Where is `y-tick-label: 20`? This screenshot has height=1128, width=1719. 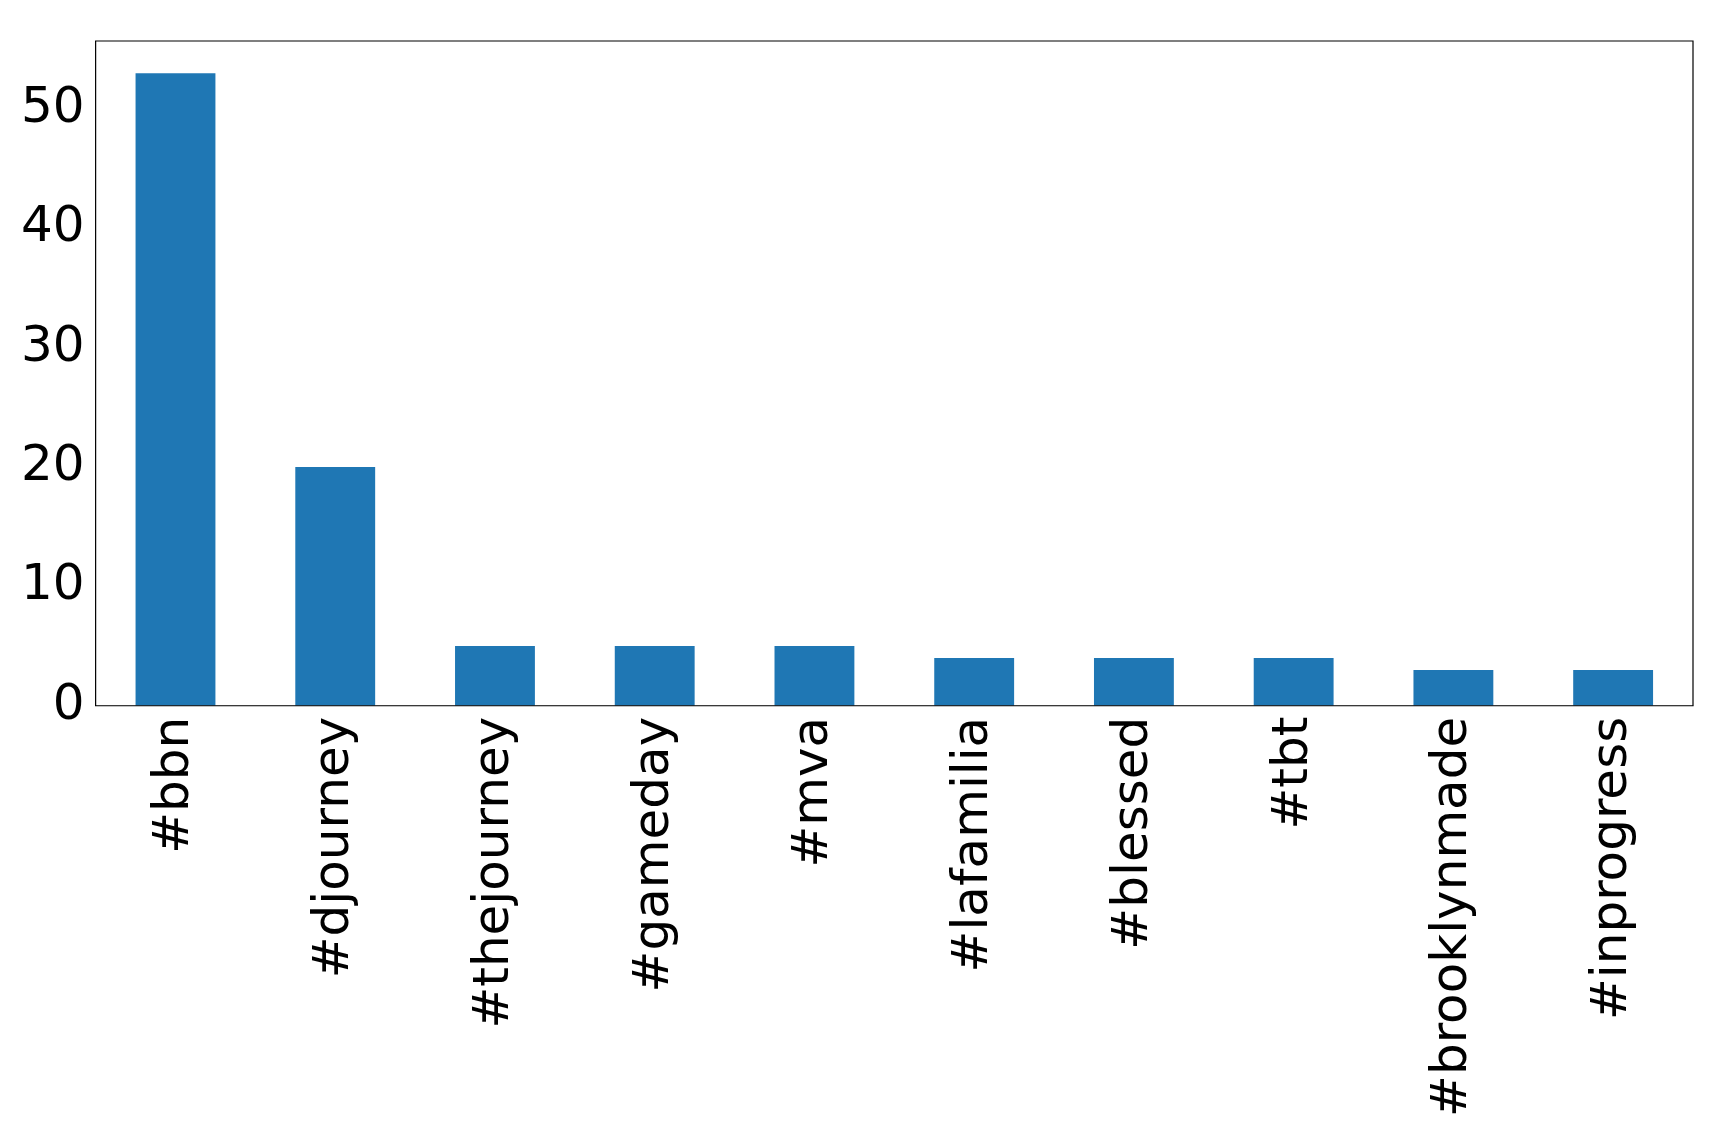 y-tick-label: 20 is located at coordinates (53, 463).